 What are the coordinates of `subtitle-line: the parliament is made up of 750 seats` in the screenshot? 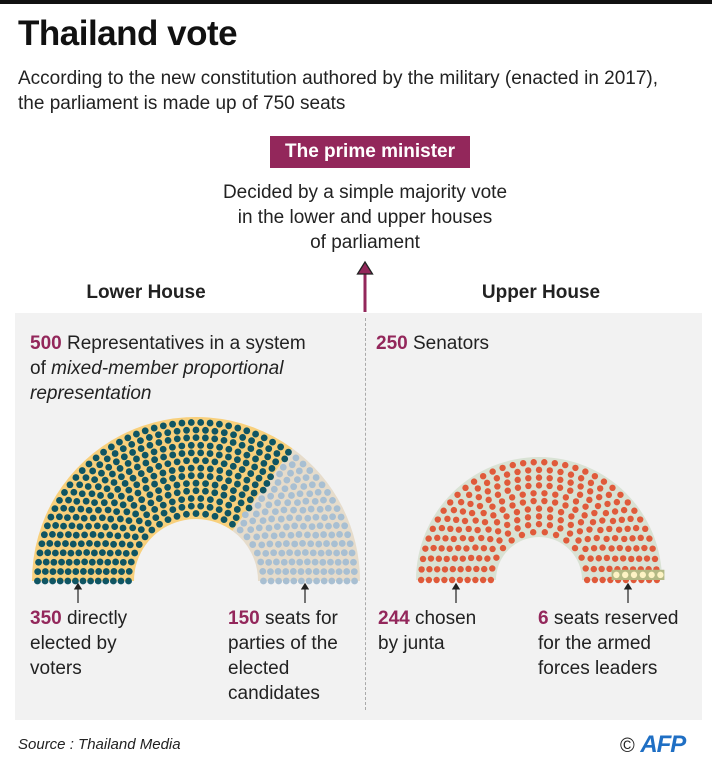 It's located at (182, 103).